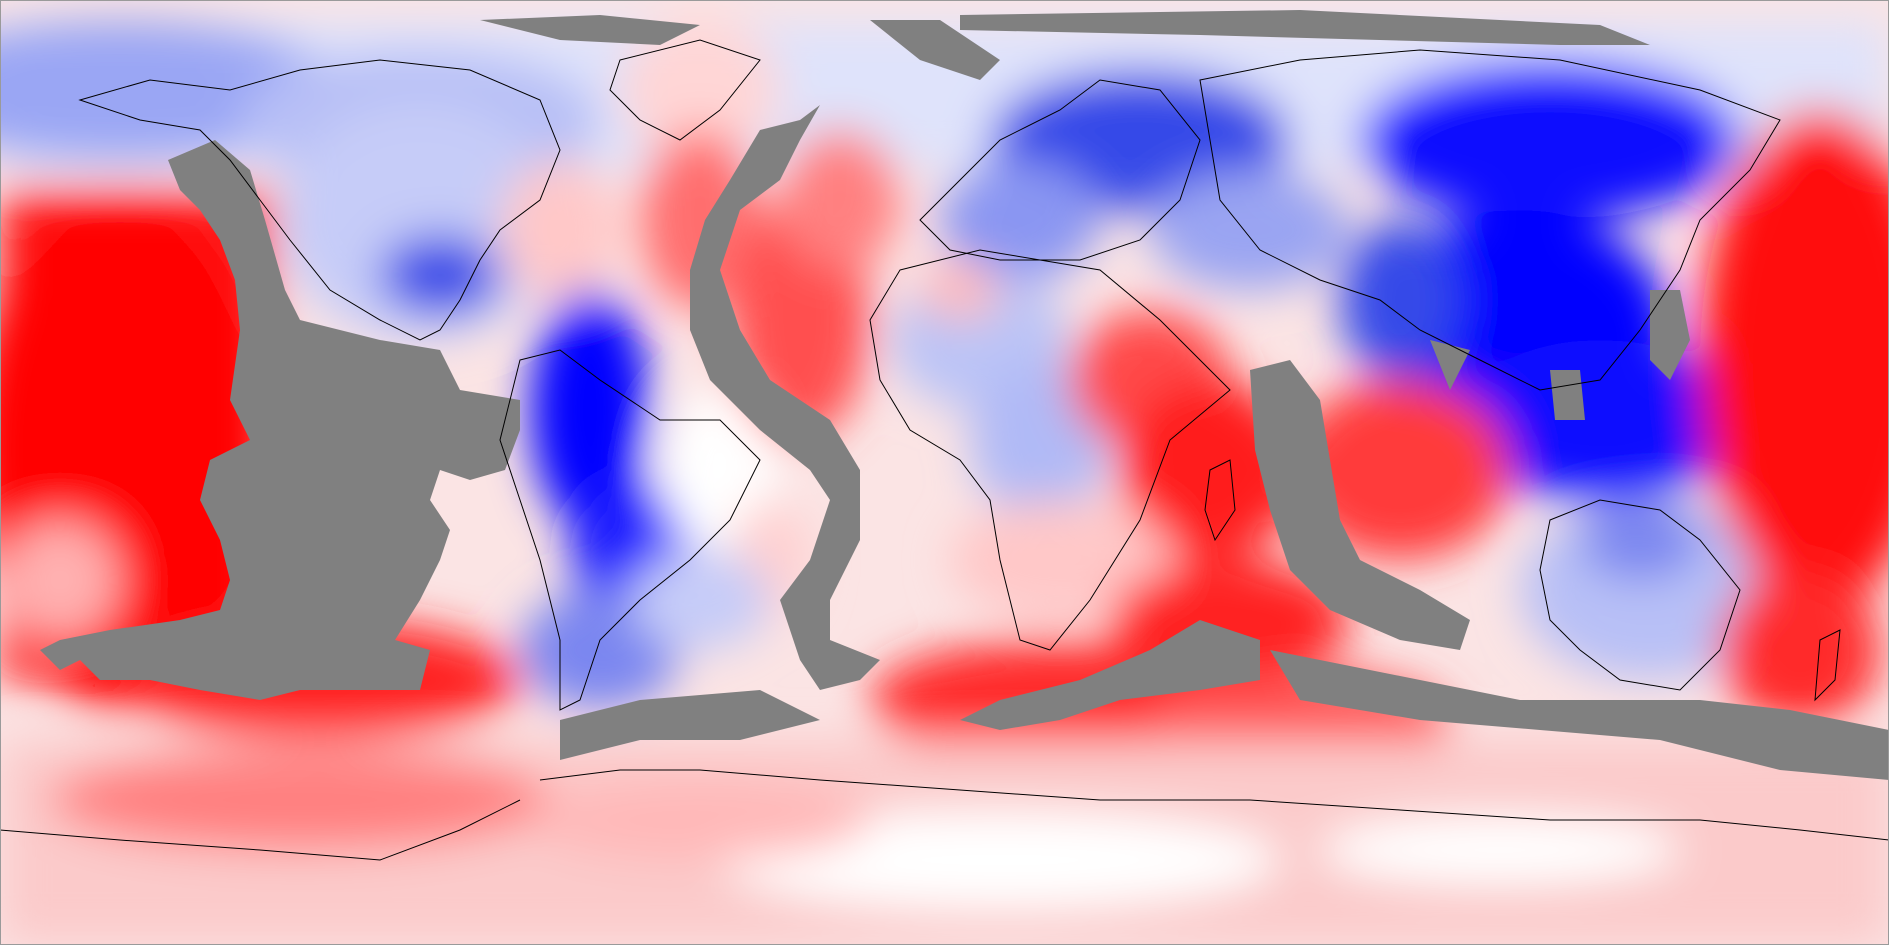 The width and height of the screenshot is (1889, 945). Describe the element at coordinates (1827, 665) in the screenshot. I see `coast-new-zealand` at that location.